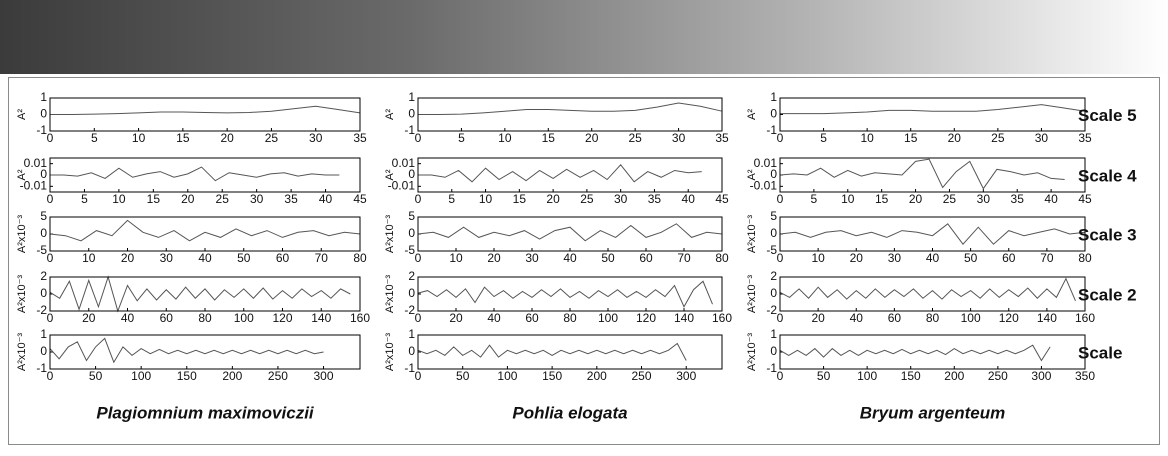 Image resolution: width=1168 pixels, height=456 pixels. Describe the element at coordinates (1047, 258) in the screenshot. I see `x-tick-label: 70` at that location.